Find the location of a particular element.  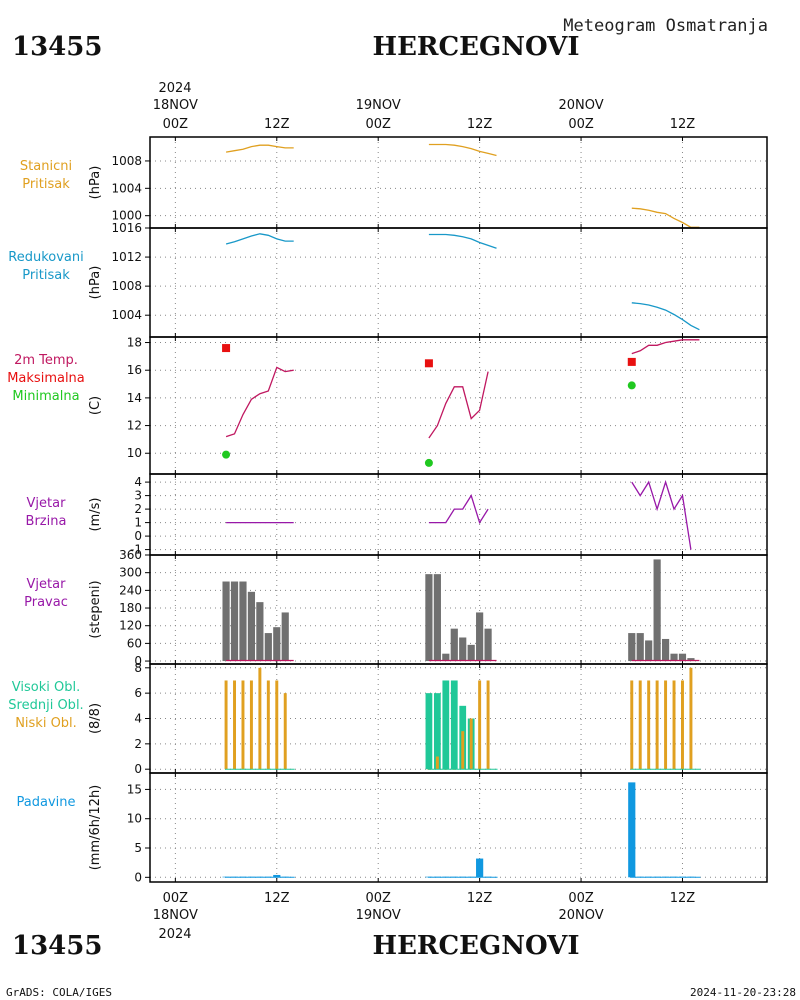

hour-label-bottom: 12Z is located at coordinates (480, 898).